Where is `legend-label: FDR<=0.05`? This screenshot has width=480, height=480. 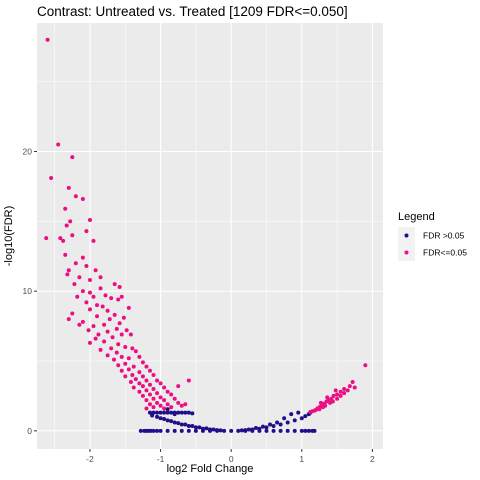
legend-label: FDR<=0.05 is located at coordinates (445, 253).